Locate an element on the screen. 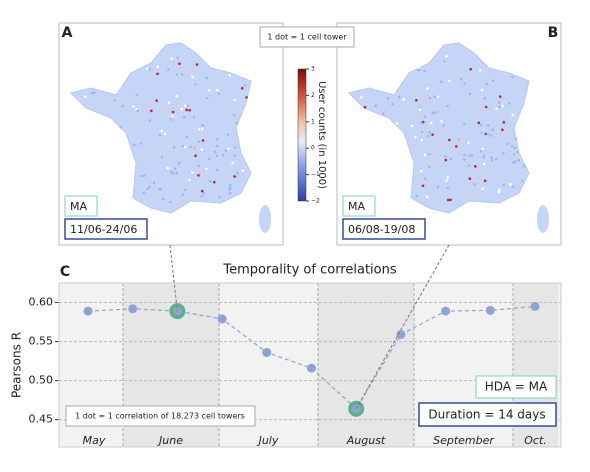 The height and width of the screenshot is (472, 590). colorbar-label: User counts (in 1000) is located at coordinates (321, 135).